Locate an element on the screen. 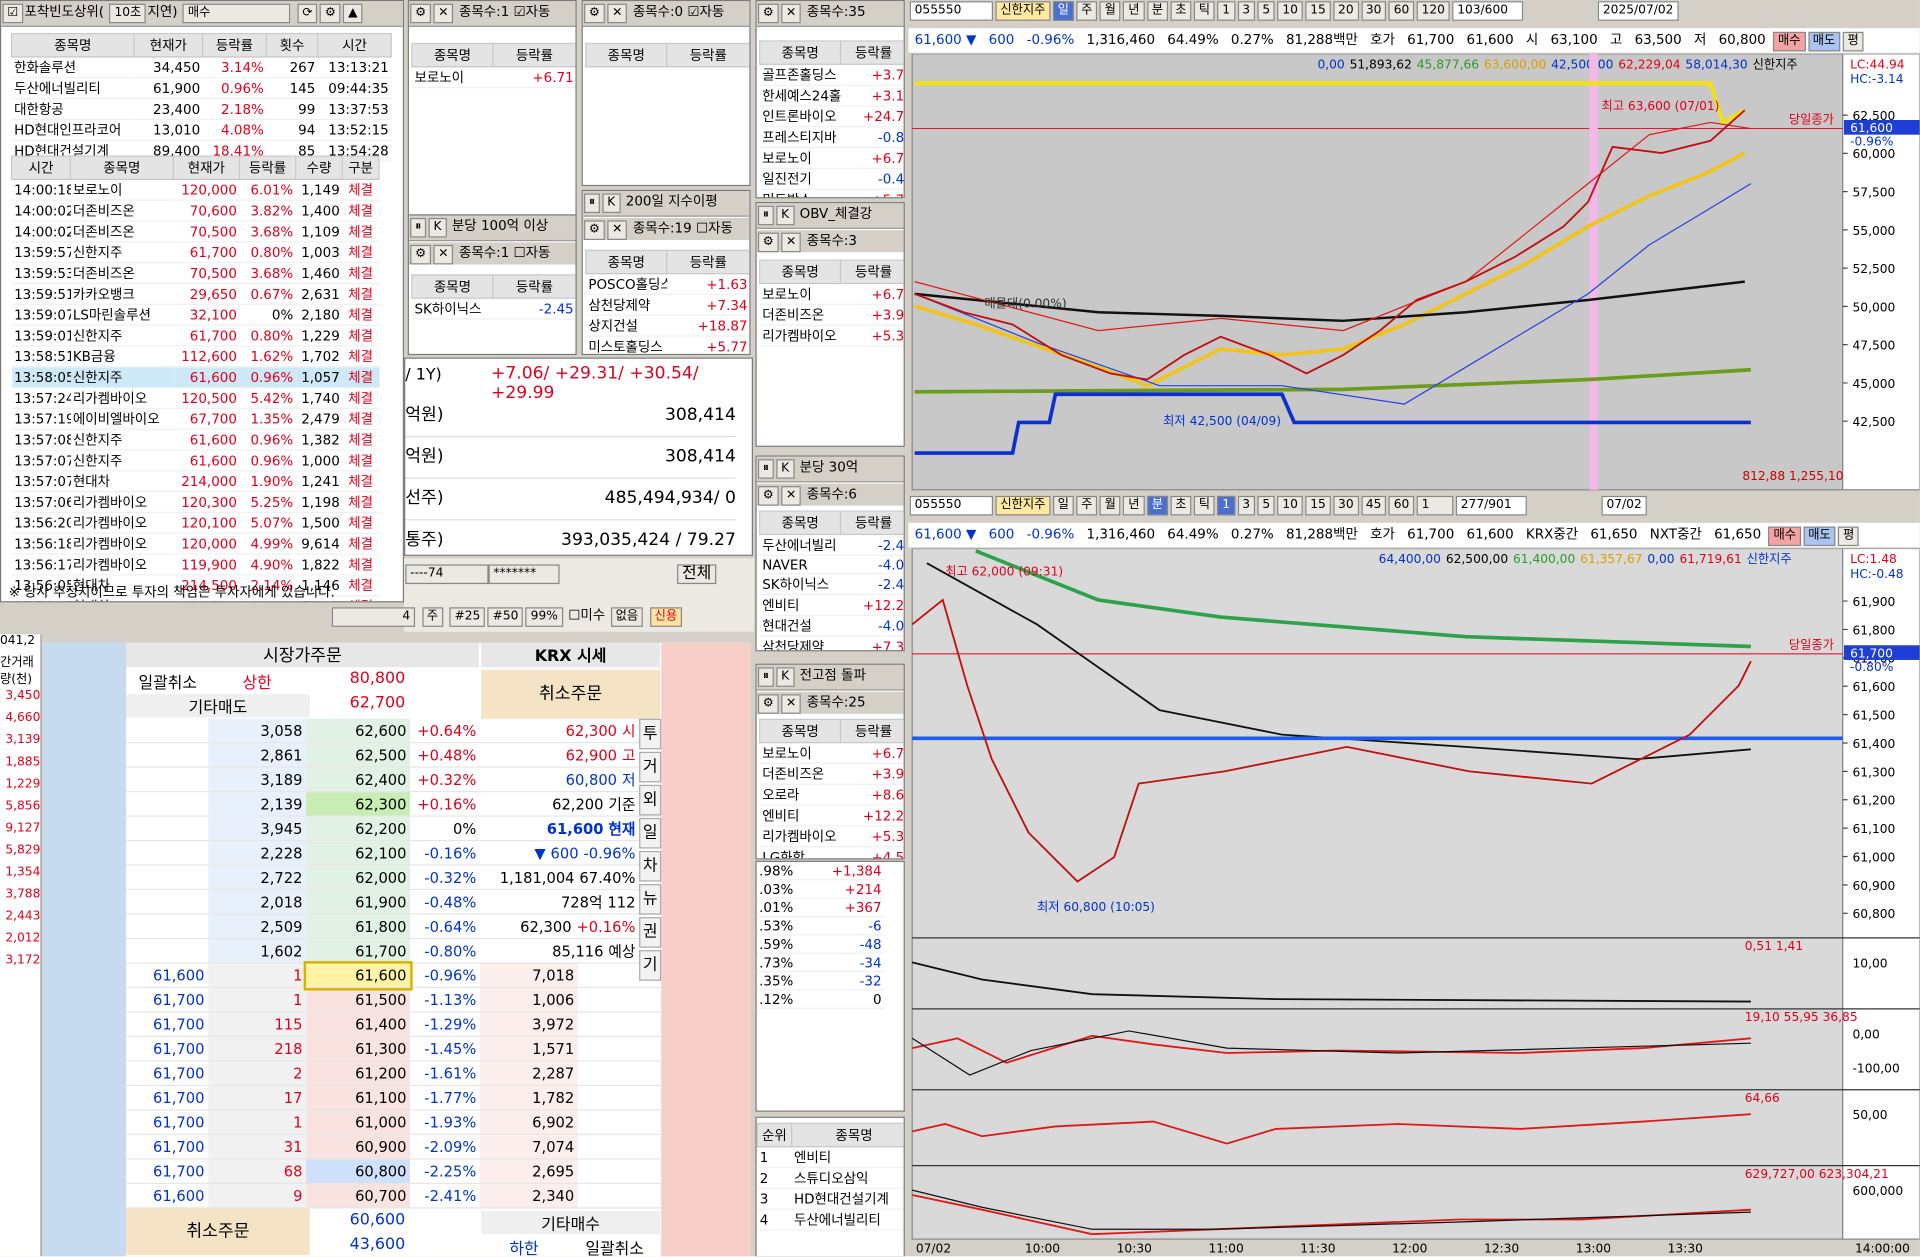 The width and height of the screenshot is (1920, 1257). margin: 미수 is located at coordinates (593, 615).